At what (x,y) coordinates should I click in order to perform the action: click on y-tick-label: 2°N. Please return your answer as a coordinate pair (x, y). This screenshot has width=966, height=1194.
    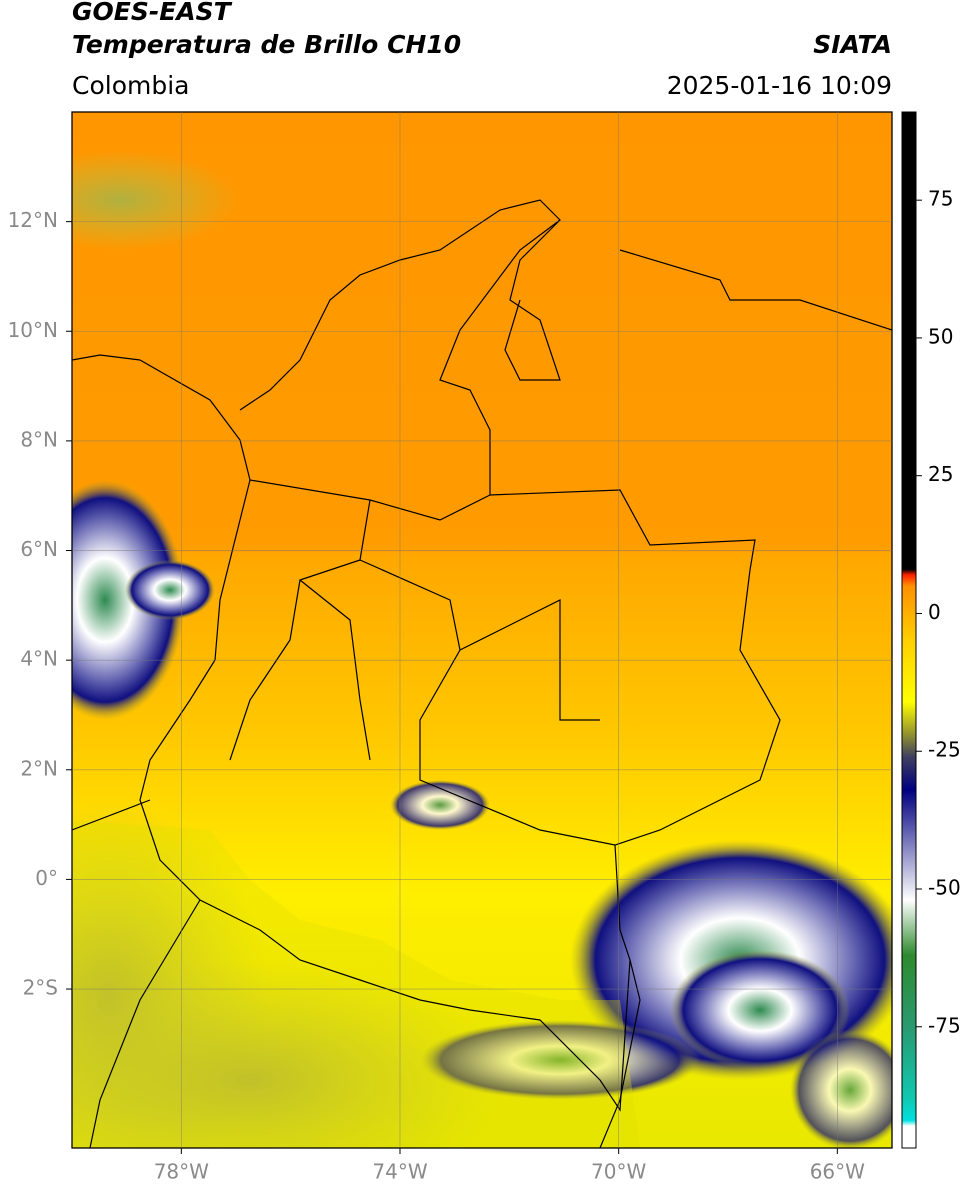
    Looking at the image, I should click on (39, 768).